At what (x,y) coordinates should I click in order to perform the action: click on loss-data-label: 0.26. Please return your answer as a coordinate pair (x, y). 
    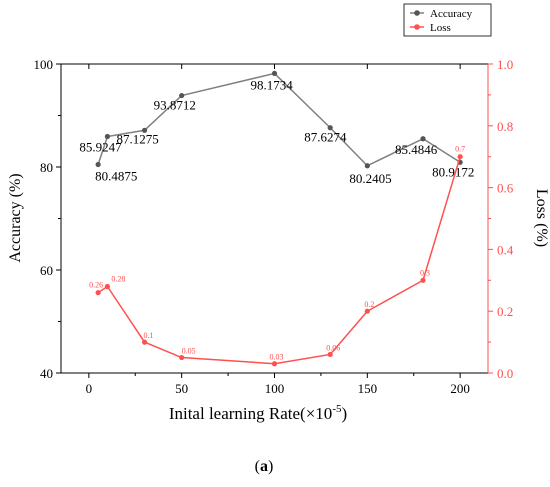
    Looking at the image, I should click on (96, 285).